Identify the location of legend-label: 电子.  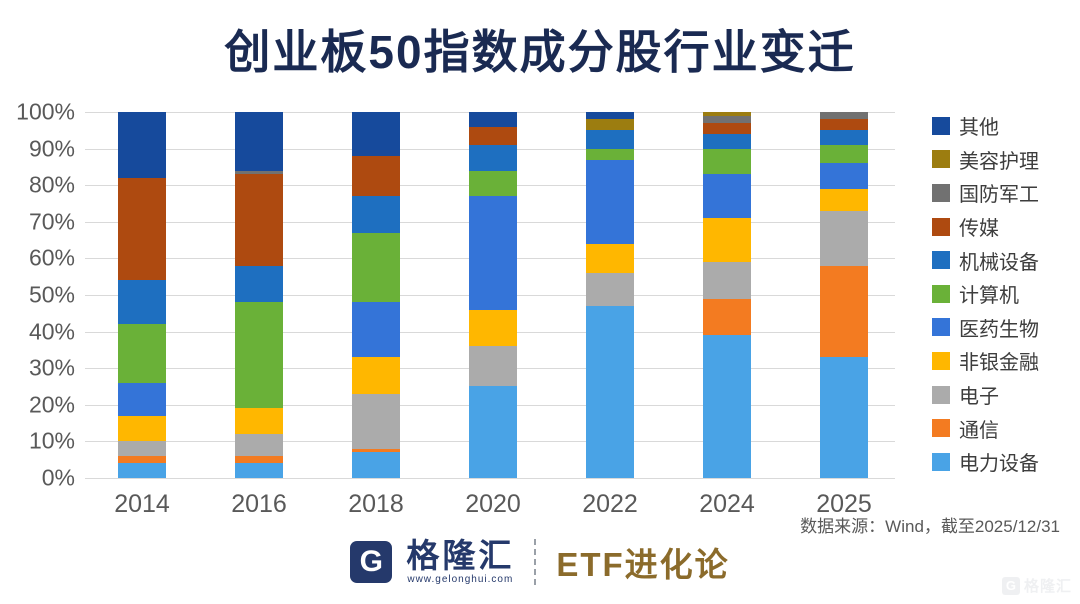
(979, 397).